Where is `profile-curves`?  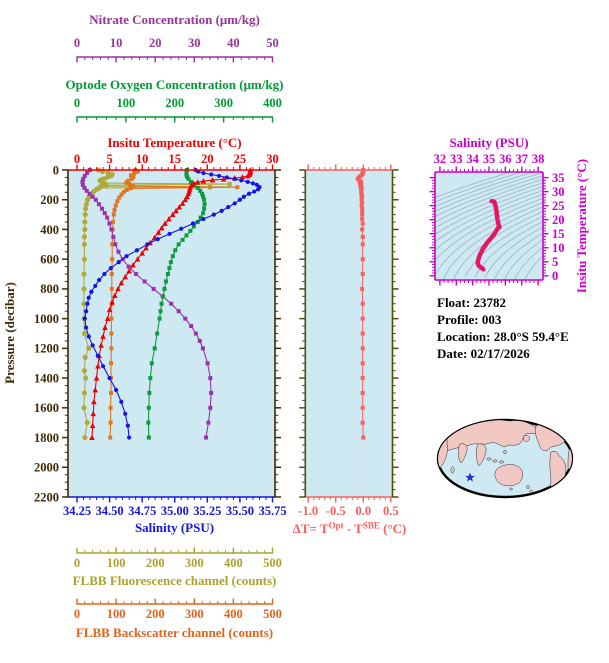
profile-curves is located at coordinates (171, 304).